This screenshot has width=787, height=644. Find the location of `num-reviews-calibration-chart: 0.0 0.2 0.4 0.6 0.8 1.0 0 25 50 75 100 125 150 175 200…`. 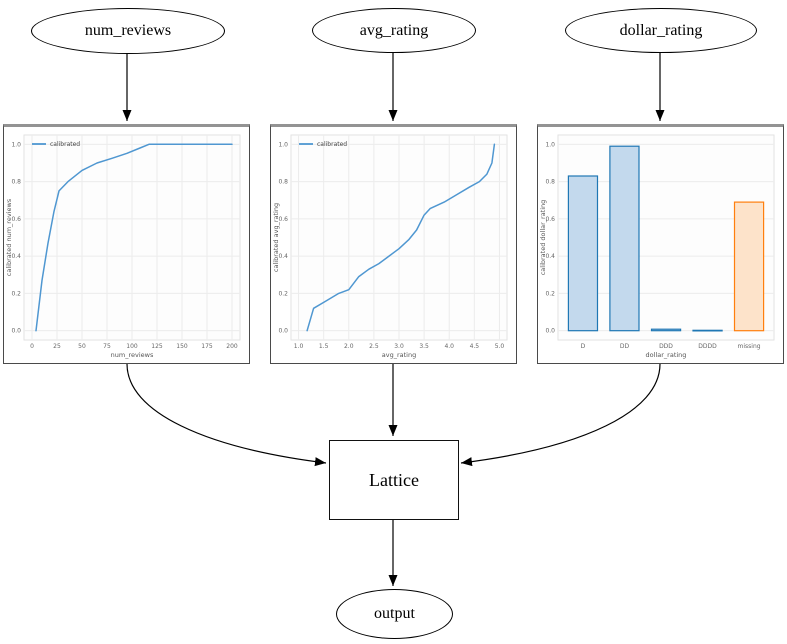

num-reviews-calibration-chart: 0.0 0.2 0.4 0.6 0.8 1.0 0 25 50 75 100 125 150 175 200… is located at coordinates (123, 246).